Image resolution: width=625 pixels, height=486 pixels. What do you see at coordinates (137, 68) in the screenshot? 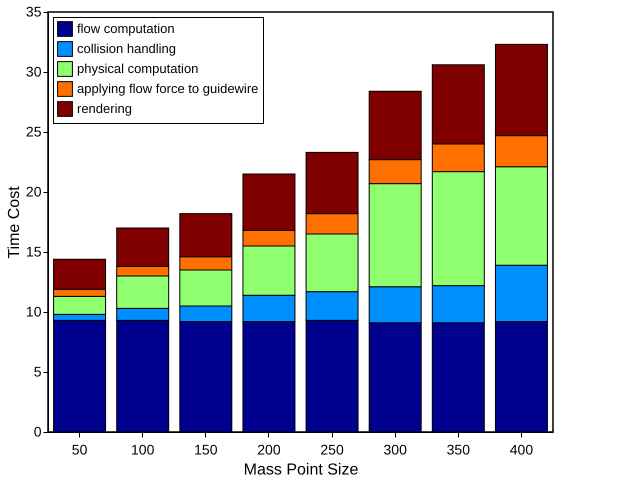
I see `legend-label: physical computation` at bounding box center [137, 68].